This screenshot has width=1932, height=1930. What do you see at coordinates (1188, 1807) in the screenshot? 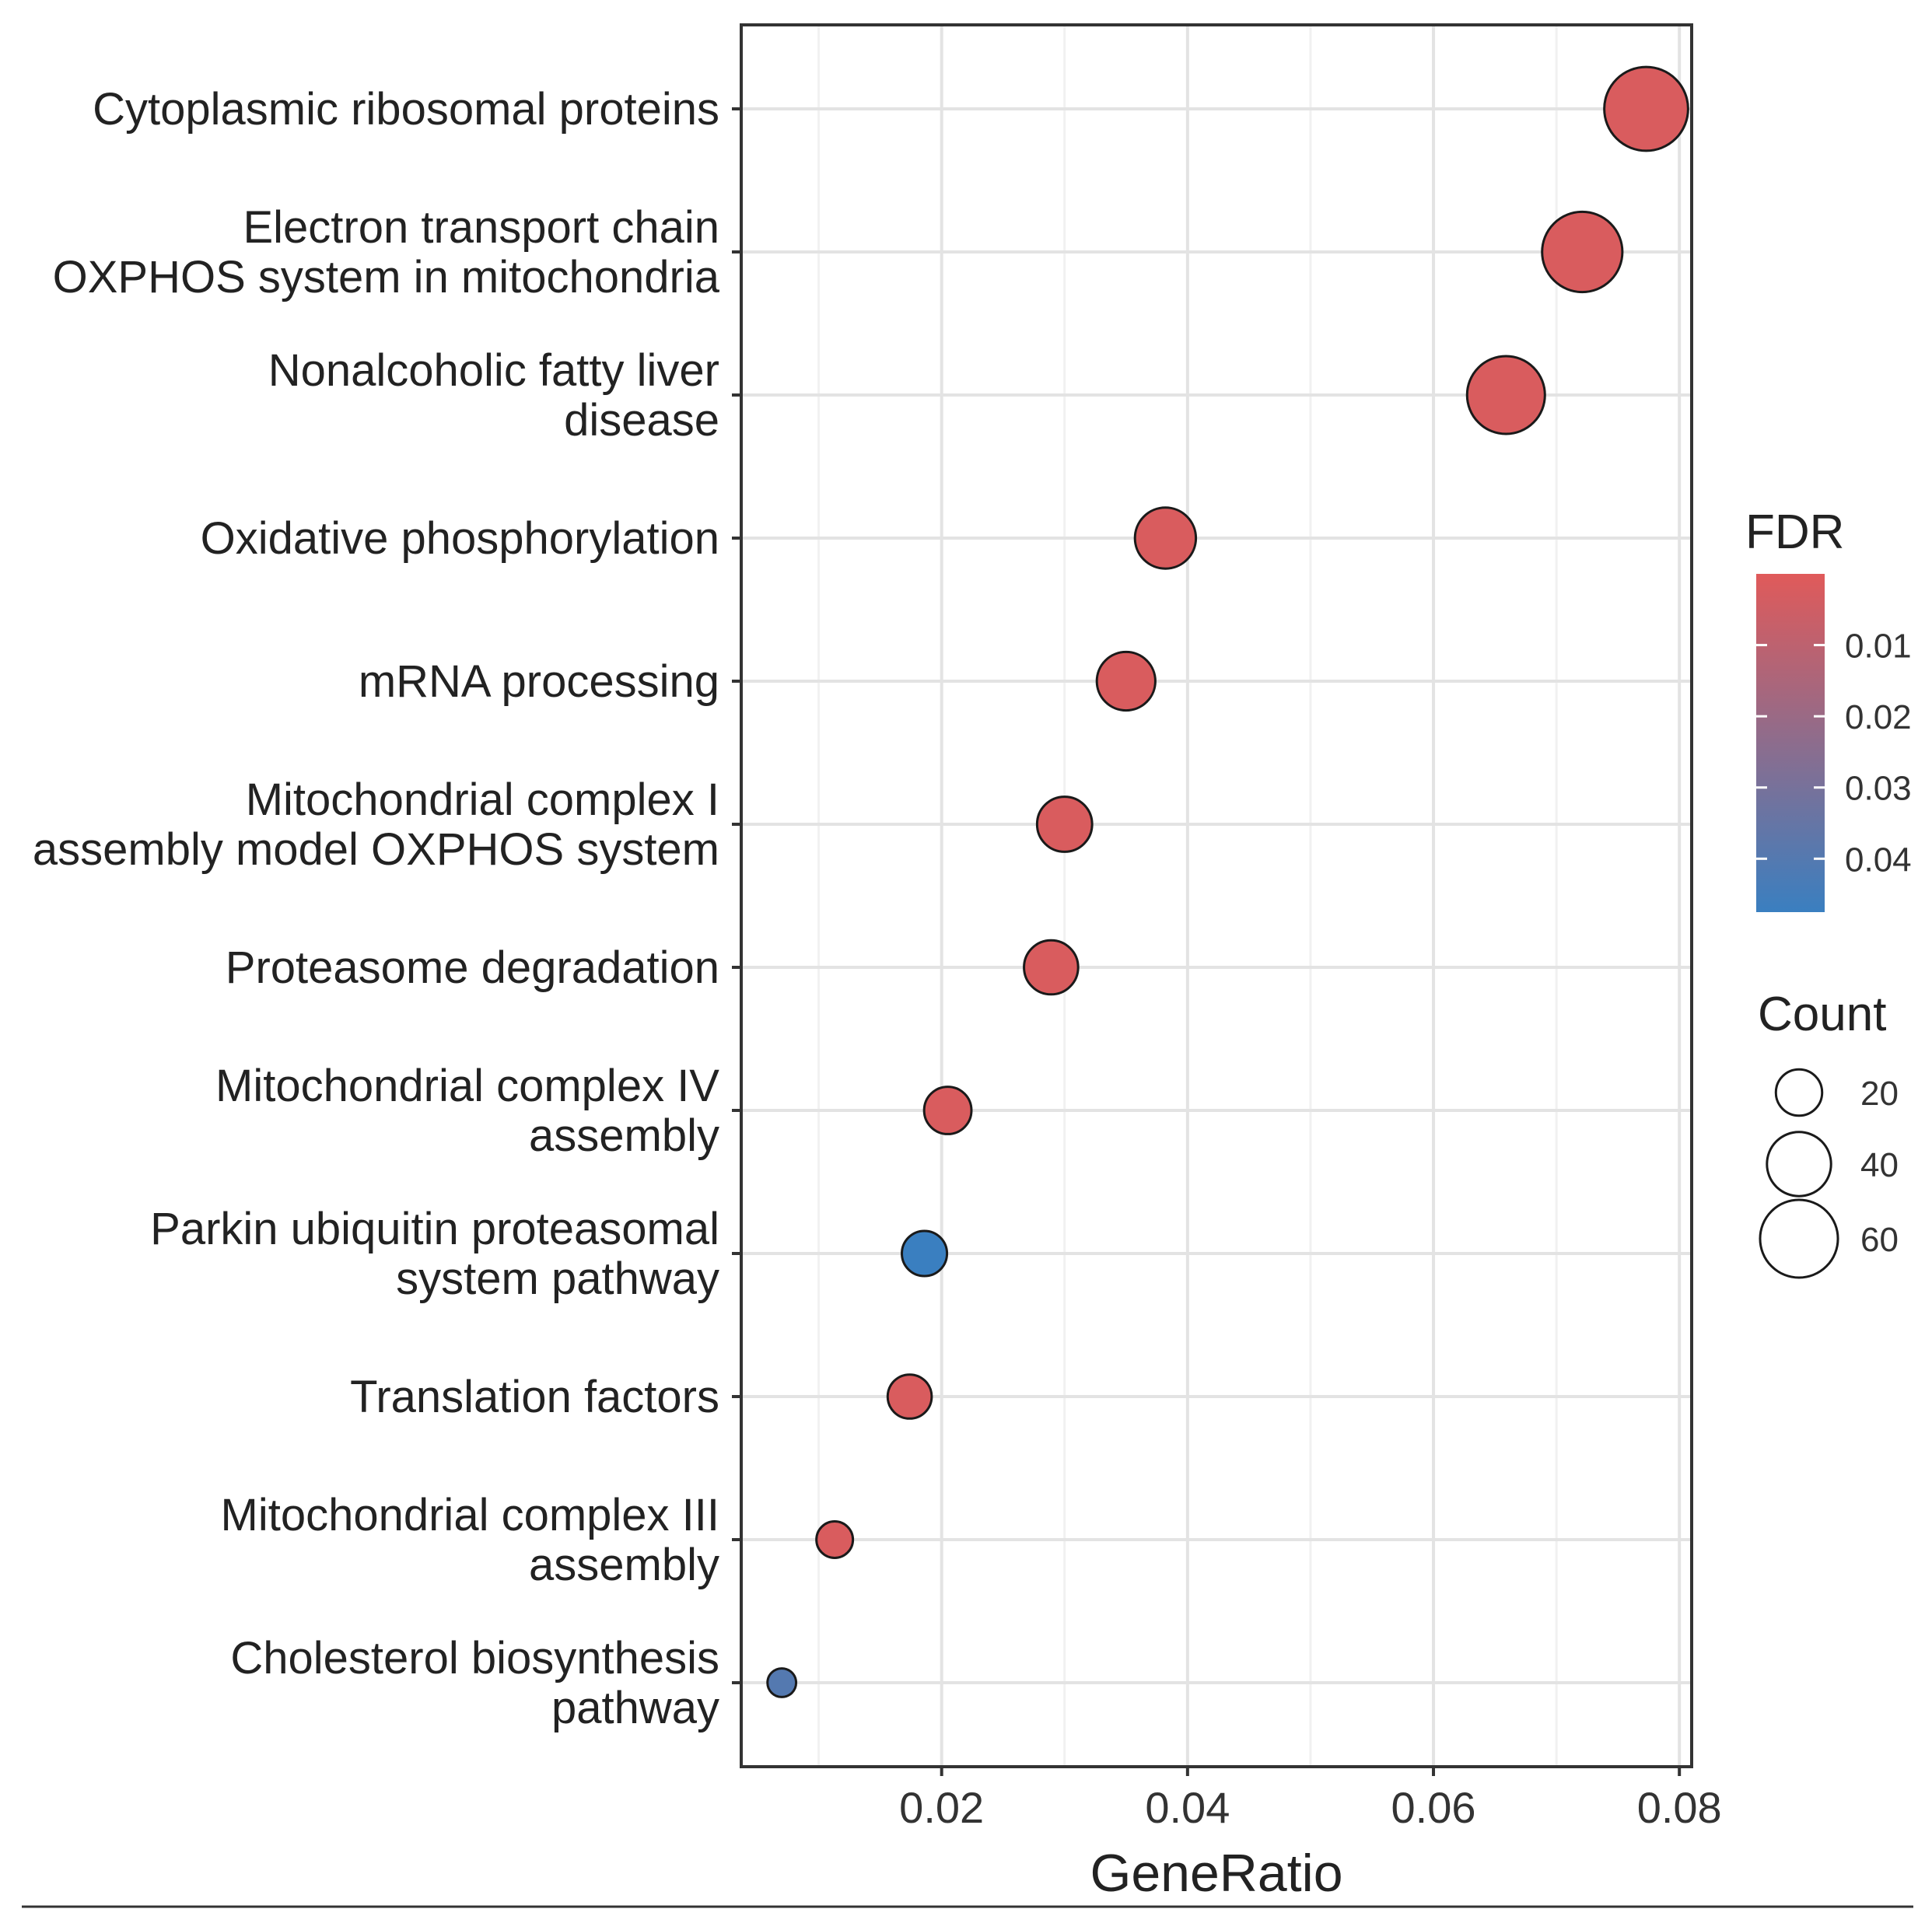
I see `x-tick-label: 0.04` at bounding box center [1188, 1807].